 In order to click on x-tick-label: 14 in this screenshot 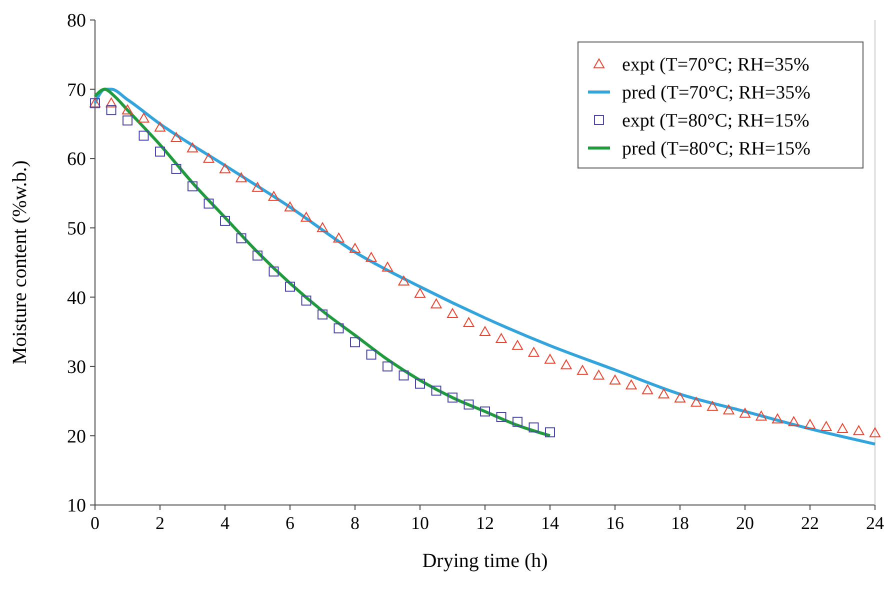, I will do `click(550, 523)`.